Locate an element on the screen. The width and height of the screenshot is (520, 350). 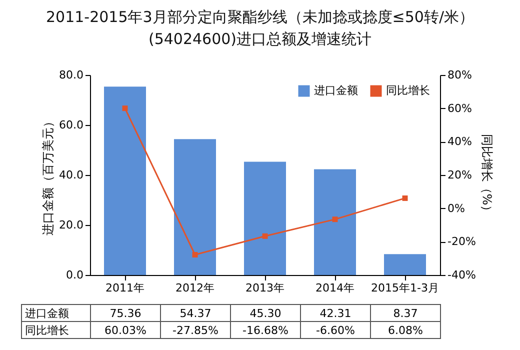
x-tick-label: 2012年 is located at coordinates (195, 288).